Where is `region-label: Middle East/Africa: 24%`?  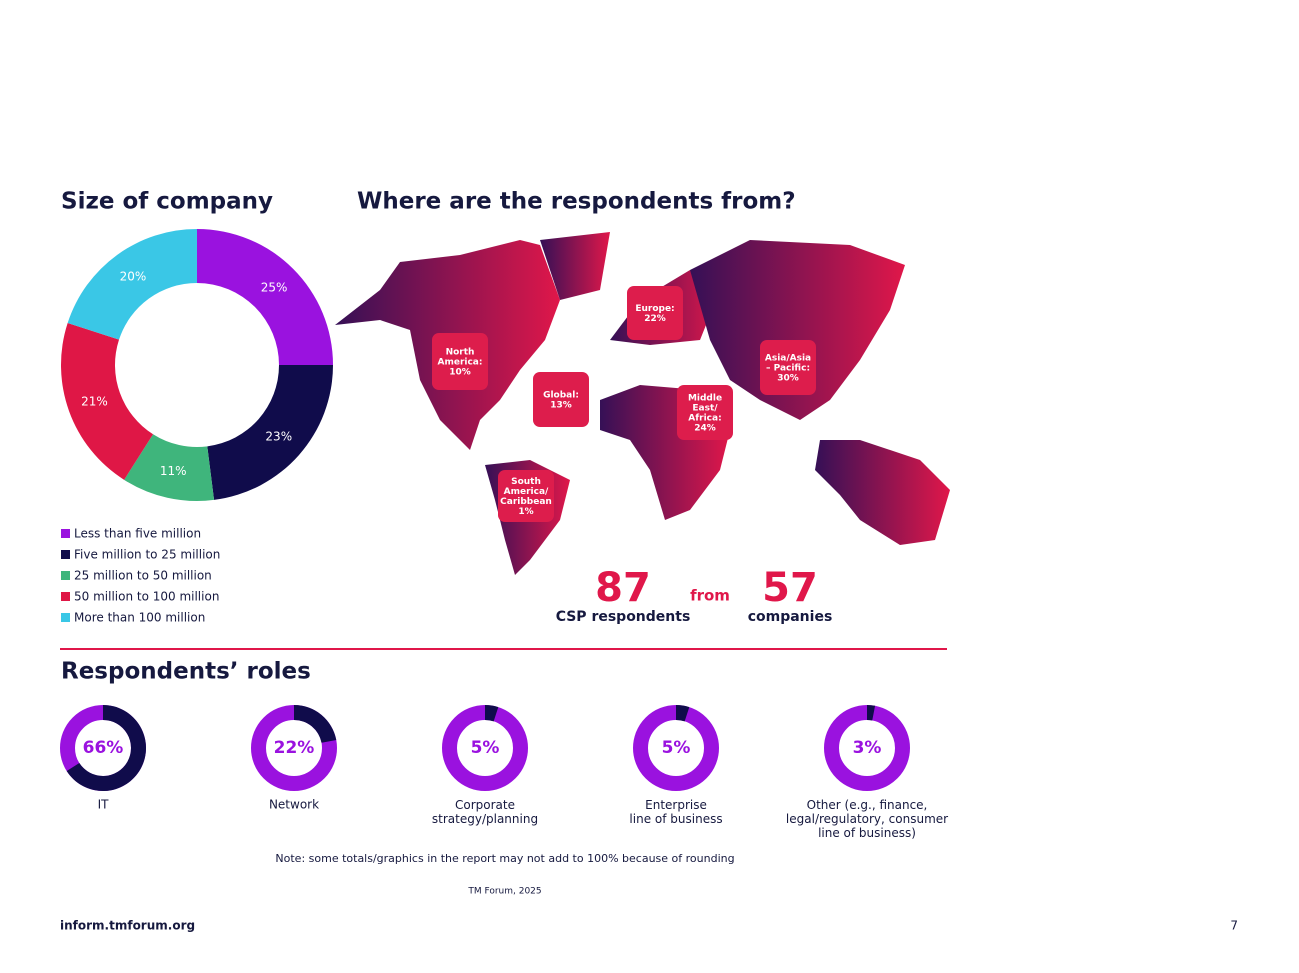 region-label: Middle East/Africa: 24% is located at coordinates (705, 413).